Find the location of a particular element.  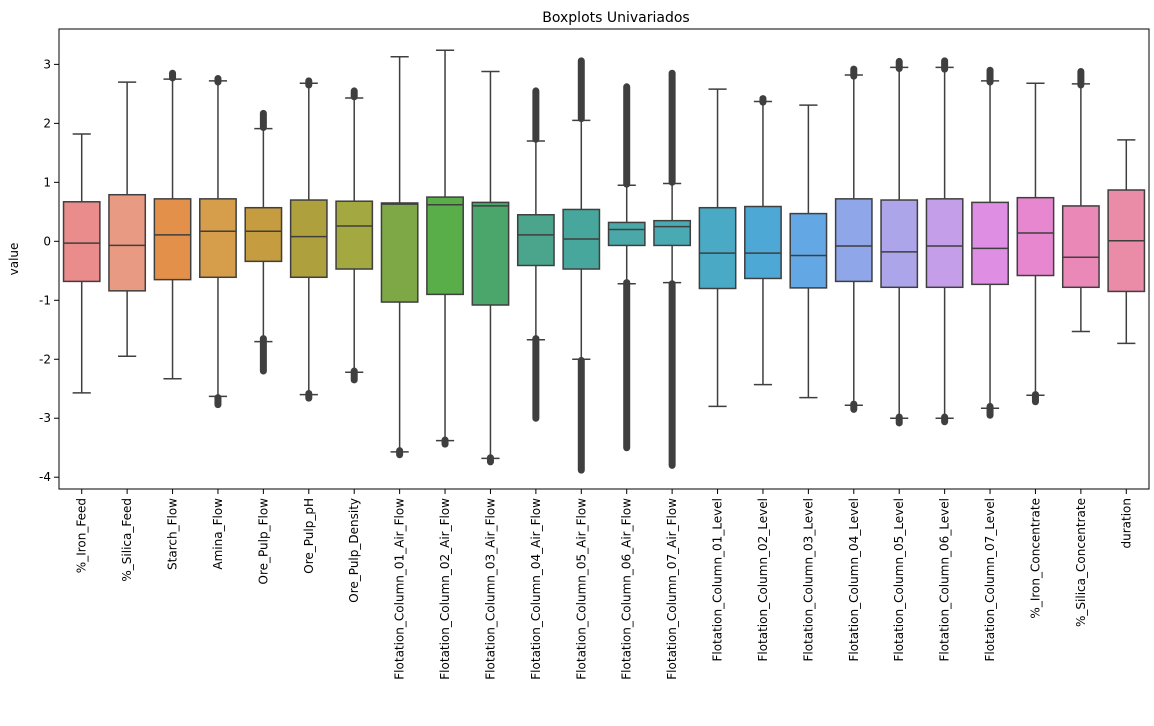

y-tick-label: 0 is located at coordinates (47, 241).